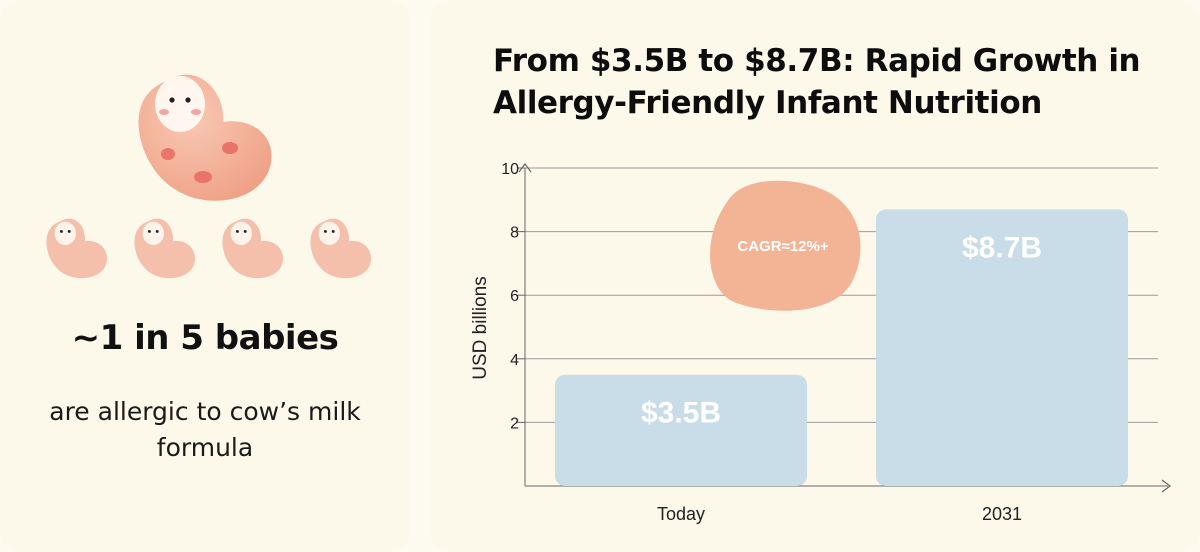 This screenshot has width=1200, height=552. What do you see at coordinates (205, 137) in the screenshot?
I see `baby-illustration` at bounding box center [205, 137].